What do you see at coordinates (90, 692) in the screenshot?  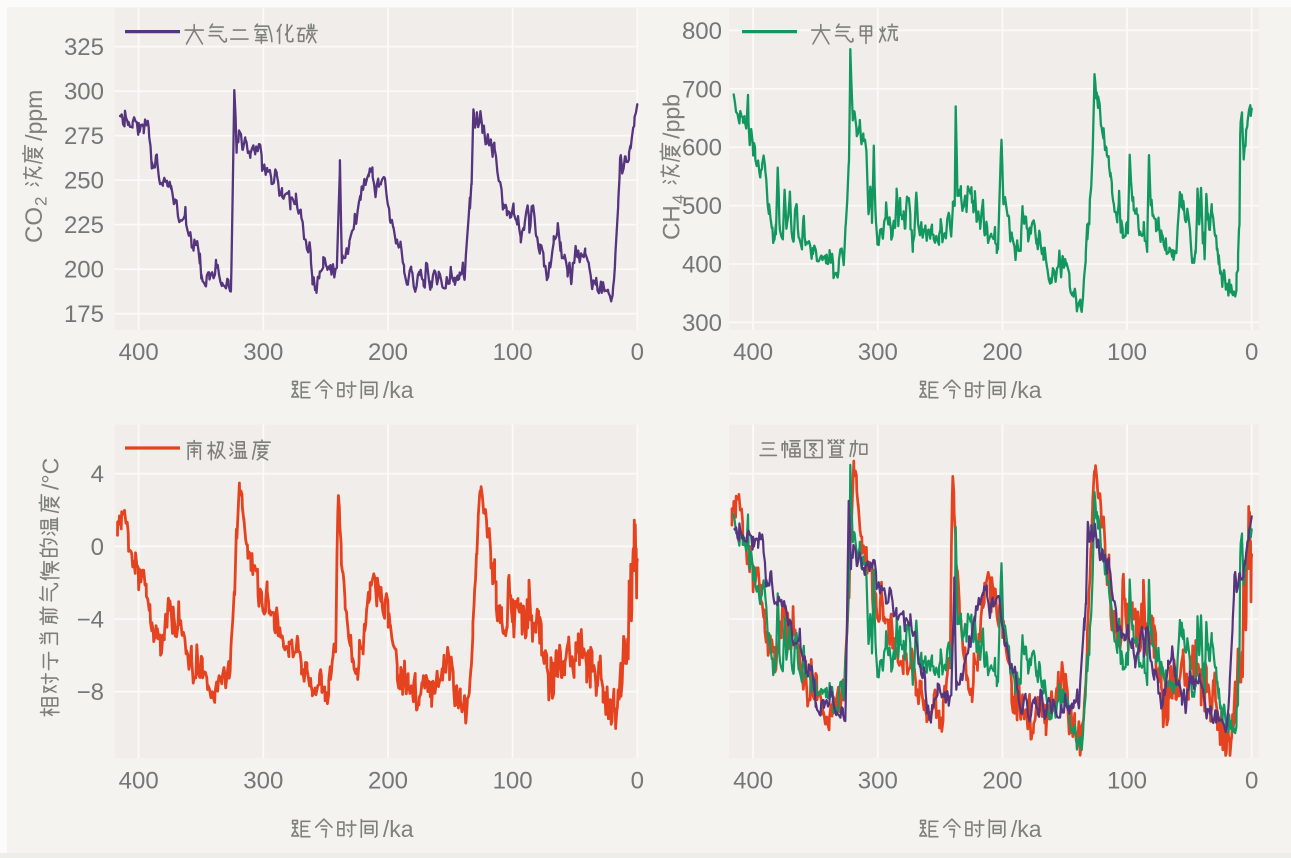 I see `svg-text: −8` at bounding box center [90, 692].